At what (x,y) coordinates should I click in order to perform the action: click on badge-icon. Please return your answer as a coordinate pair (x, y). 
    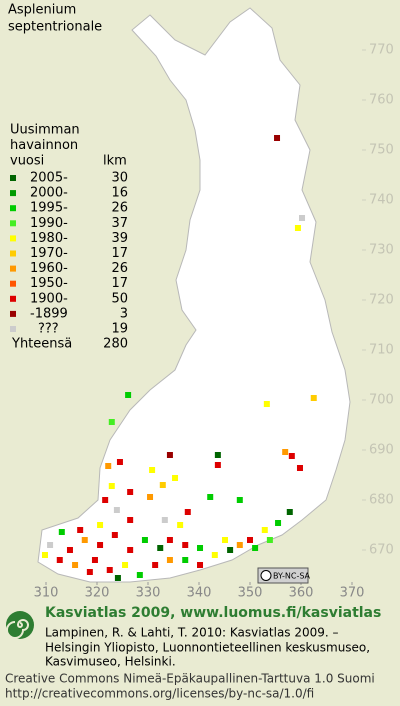
    Looking at the image, I should click on (266, 575).